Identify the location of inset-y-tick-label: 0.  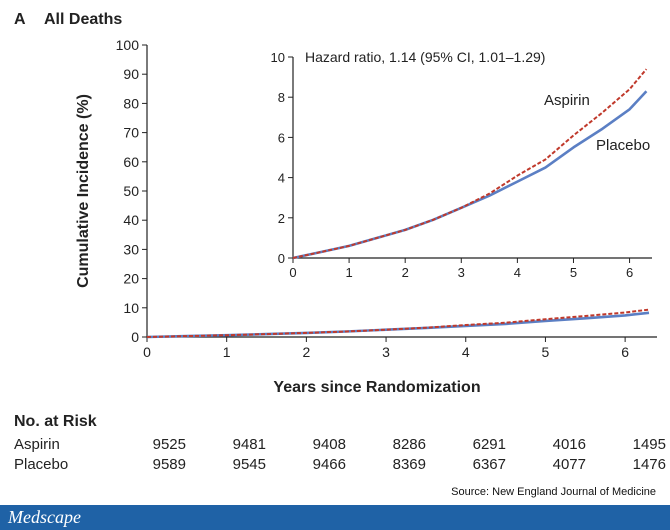
(281, 258).